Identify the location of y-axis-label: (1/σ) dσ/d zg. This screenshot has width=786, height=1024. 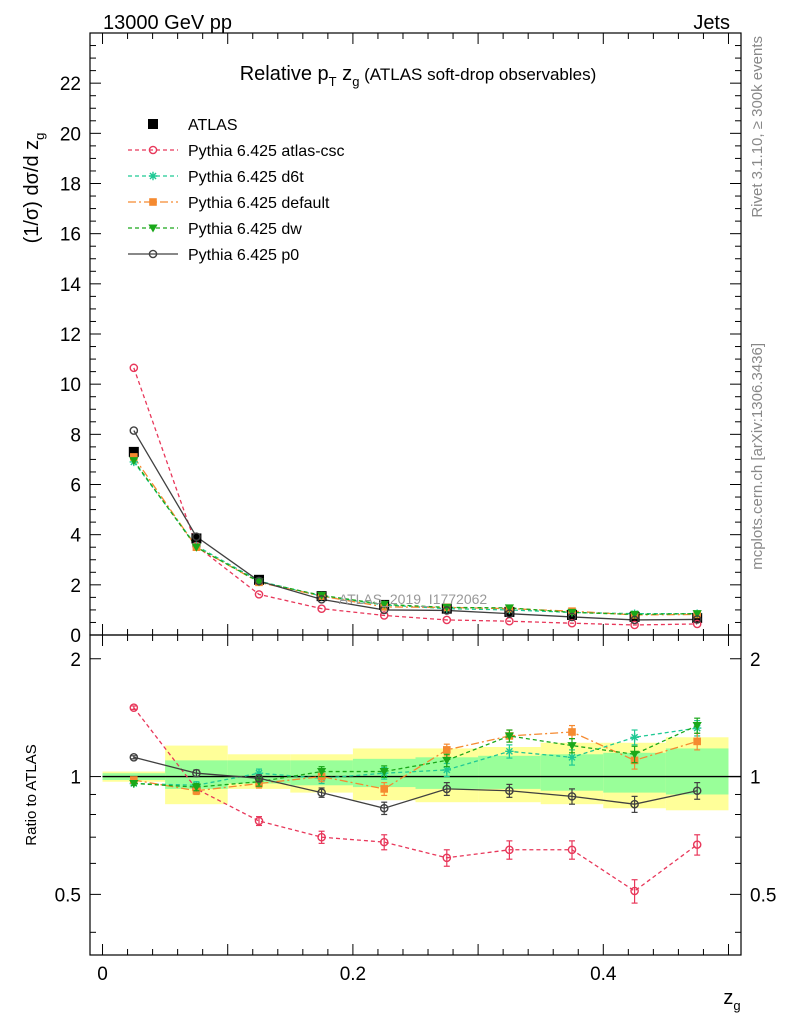
(34, 188).